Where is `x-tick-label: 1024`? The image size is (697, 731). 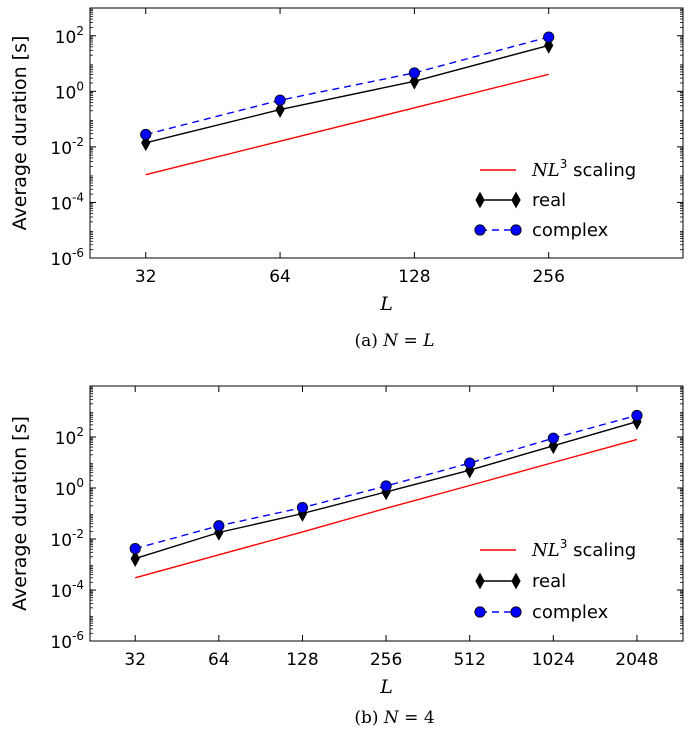 x-tick-label: 1024 is located at coordinates (553, 660).